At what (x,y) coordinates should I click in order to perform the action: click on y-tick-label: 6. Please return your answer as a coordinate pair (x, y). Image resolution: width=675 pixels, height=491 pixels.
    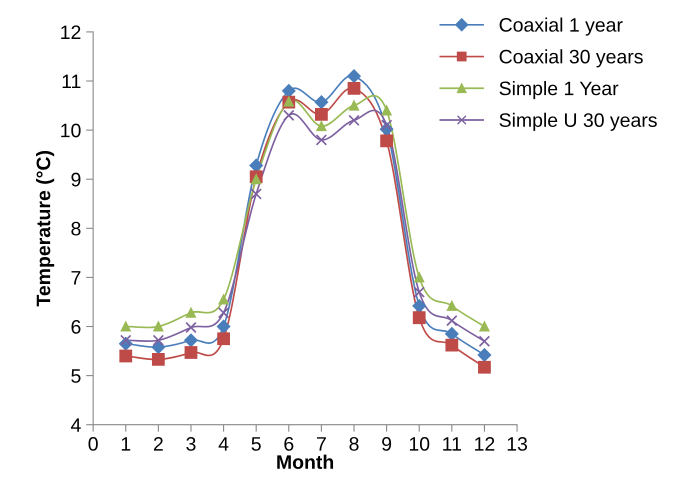
    Looking at the image, I should click on (76, 327).